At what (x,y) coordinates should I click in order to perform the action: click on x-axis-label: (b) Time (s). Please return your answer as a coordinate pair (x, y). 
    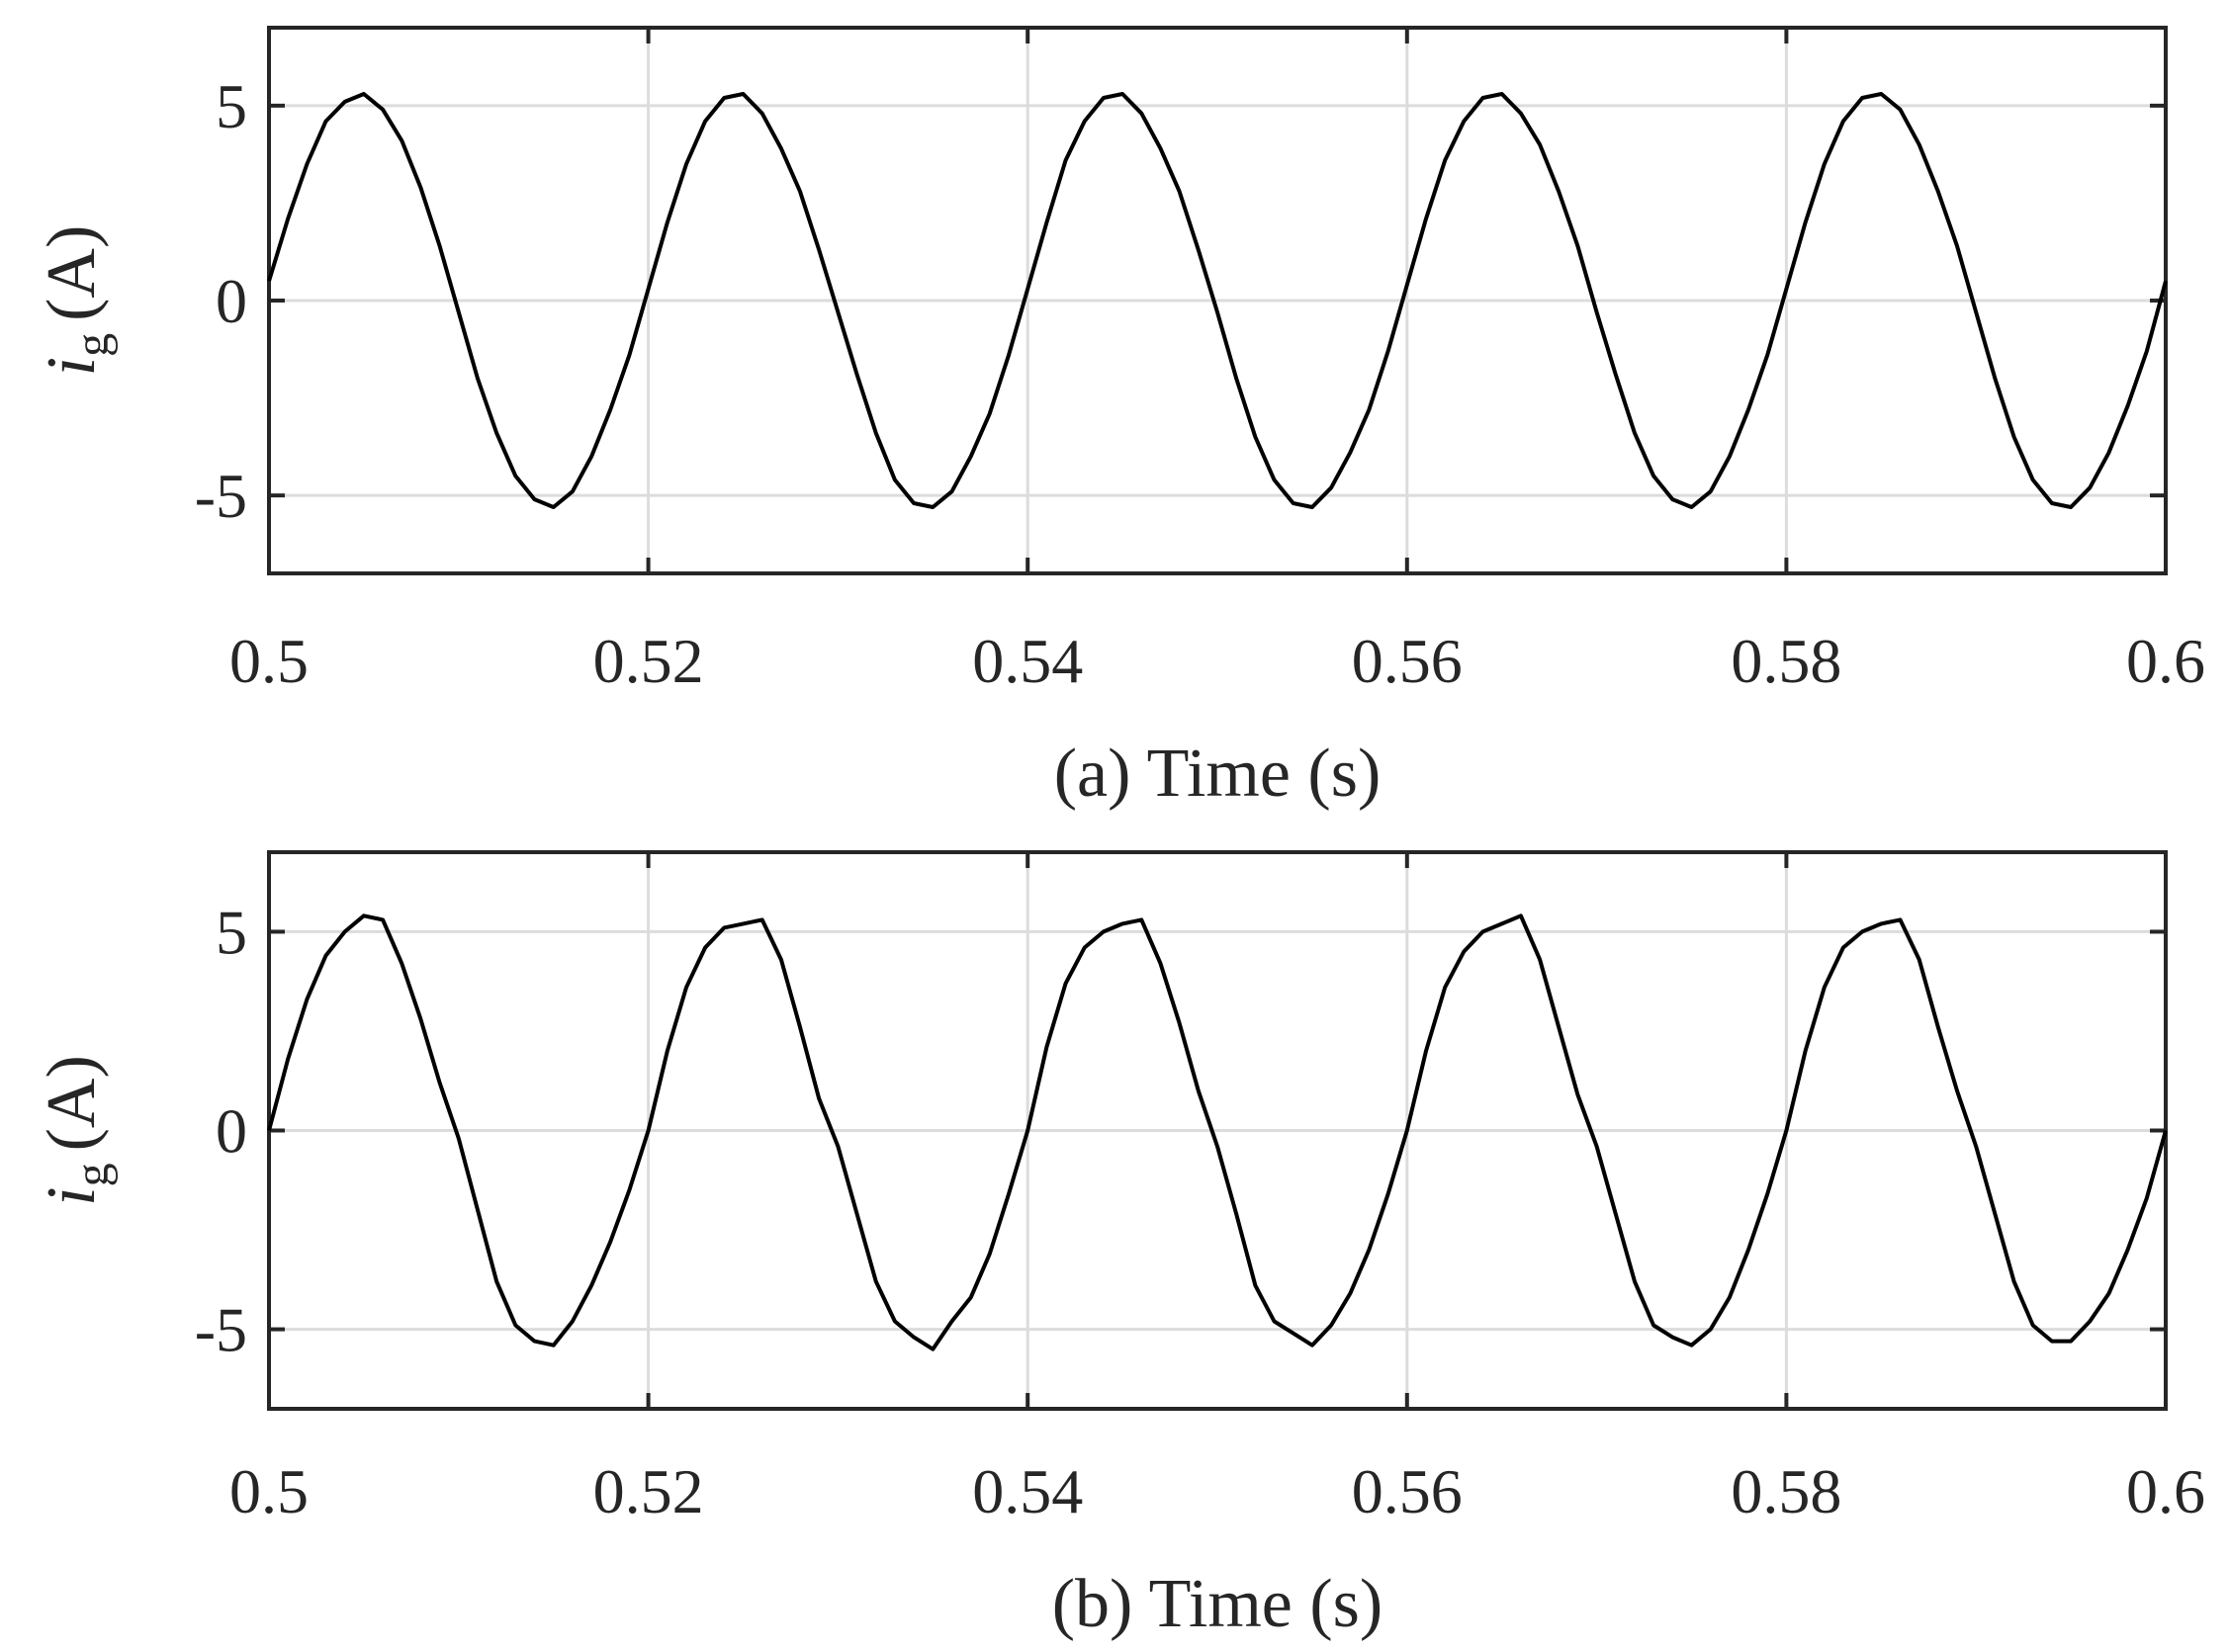
    Looking at the image, I should click on (1217, 1604).